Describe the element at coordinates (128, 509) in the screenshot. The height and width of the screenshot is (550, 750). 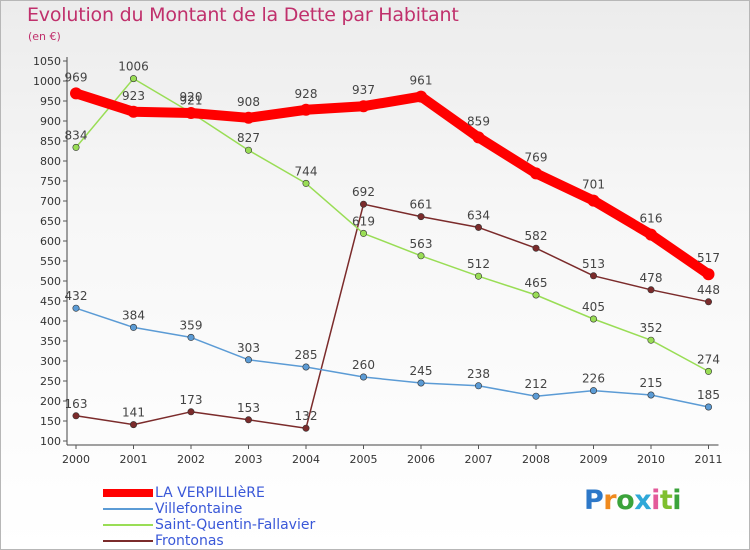
I see `legend-swatch-villefontaine` at that location.